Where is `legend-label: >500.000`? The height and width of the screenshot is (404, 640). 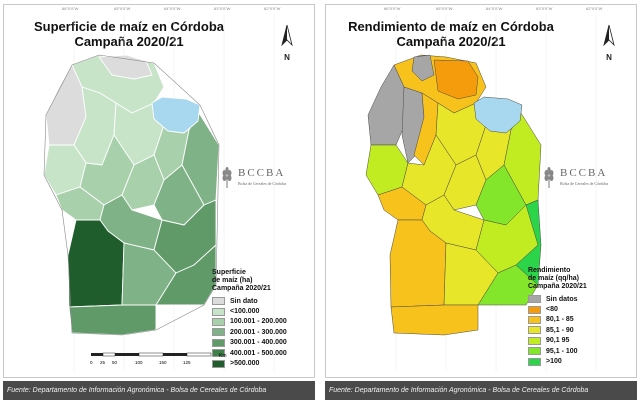 legend-label: >500.000 is located at coordinates (245, 364).